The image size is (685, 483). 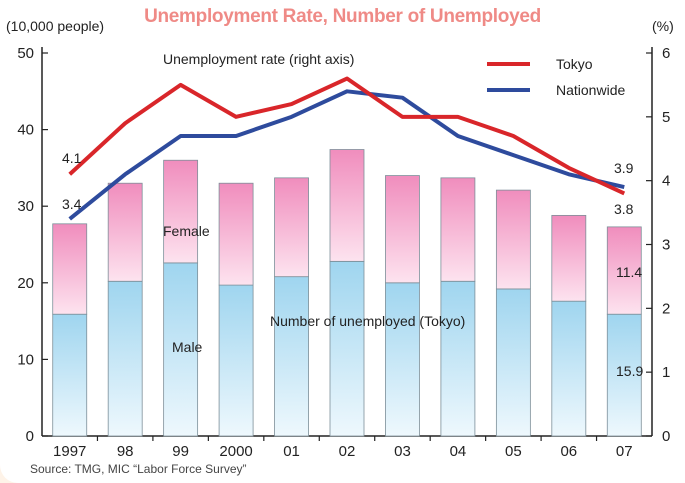 I want to click on x-tick-label: 98, so click(x=125, y=451).